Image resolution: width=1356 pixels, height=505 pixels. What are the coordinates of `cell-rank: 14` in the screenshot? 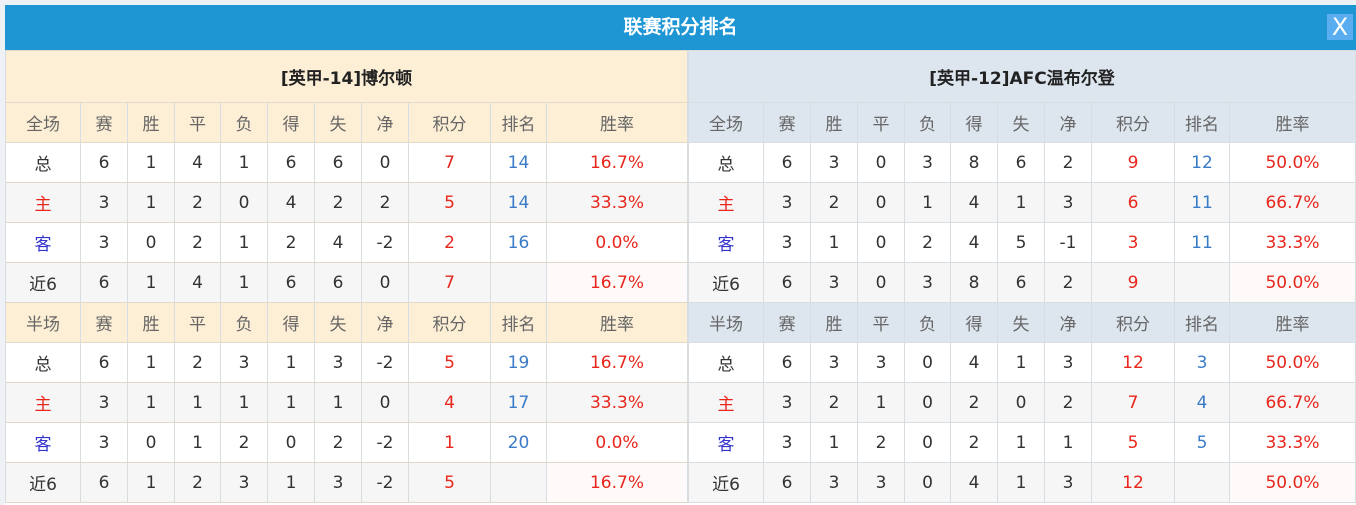 It's located at (518, 202).